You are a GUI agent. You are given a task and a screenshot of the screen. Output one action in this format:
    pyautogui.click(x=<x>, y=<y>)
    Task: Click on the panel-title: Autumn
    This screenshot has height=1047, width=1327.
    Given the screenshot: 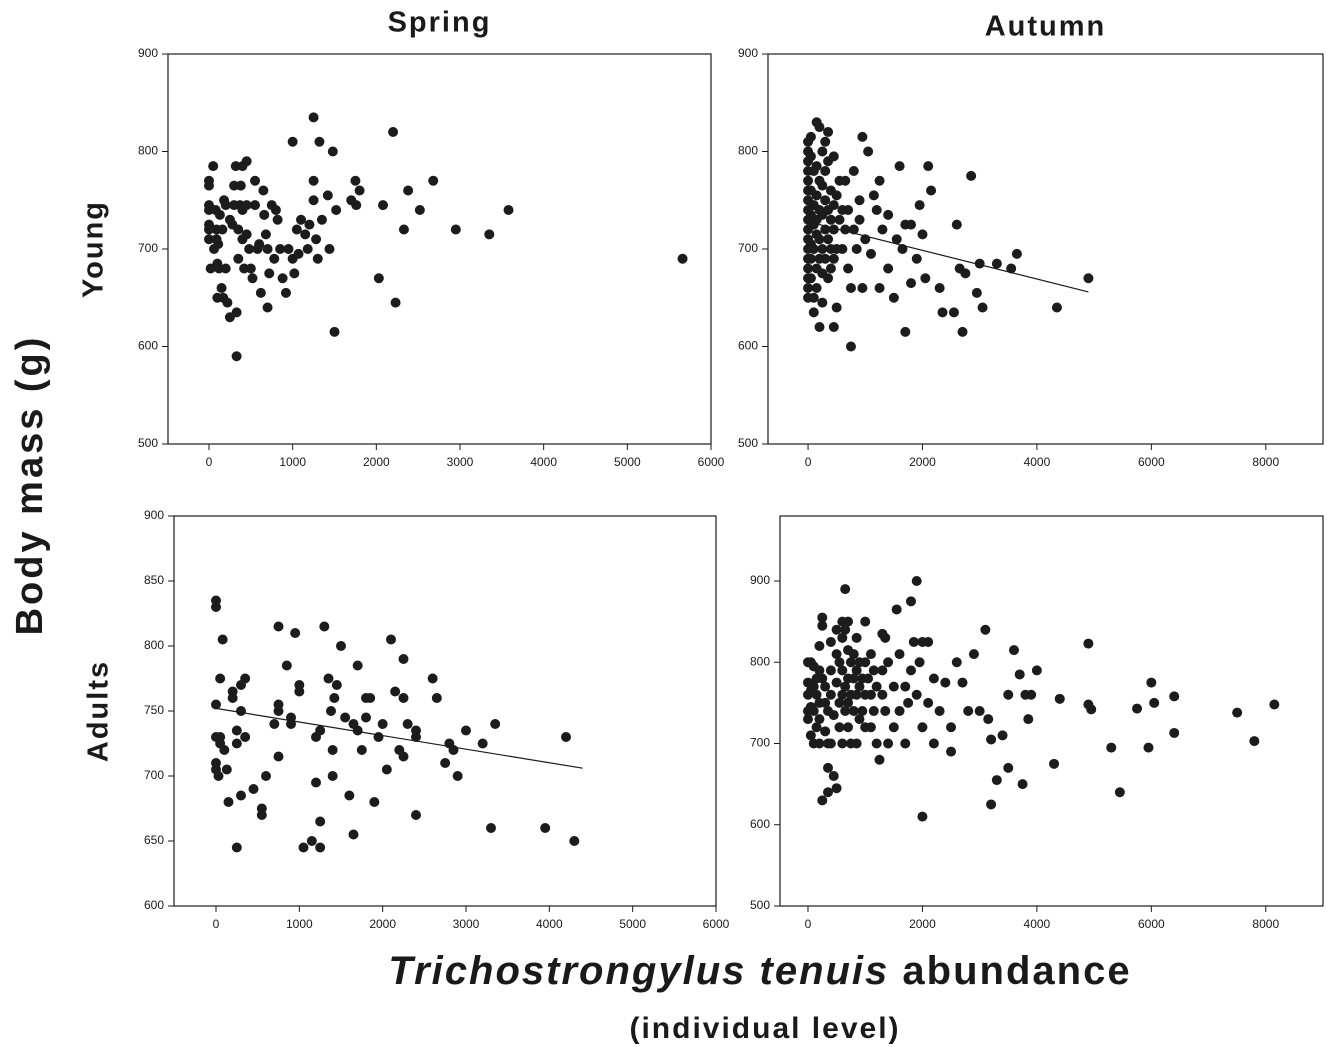 What is the action you would take?
    pyautogui.click(x=1046, y=27)
    